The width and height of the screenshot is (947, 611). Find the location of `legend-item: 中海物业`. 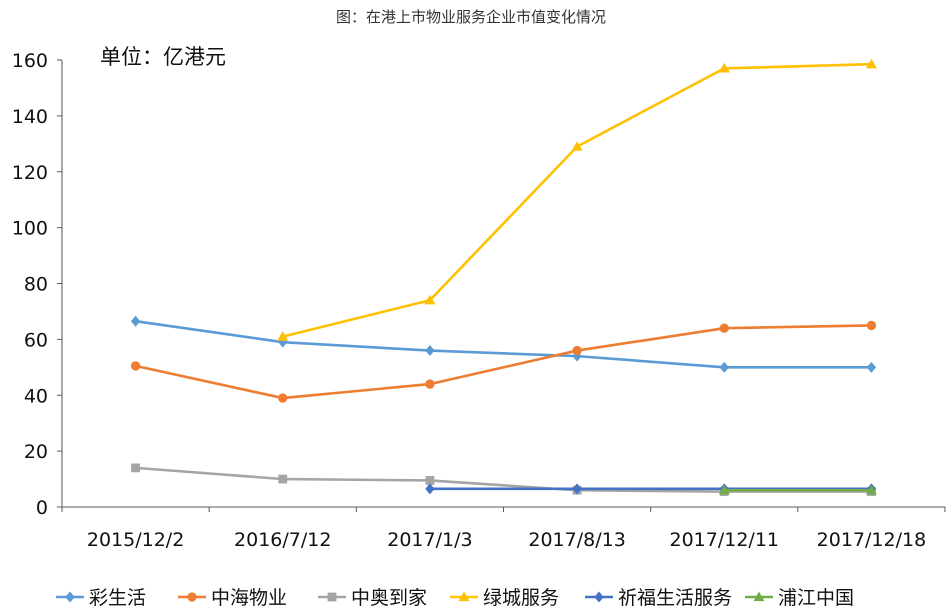

legend-item: 中海物业 is located at coordinates (232, 598).